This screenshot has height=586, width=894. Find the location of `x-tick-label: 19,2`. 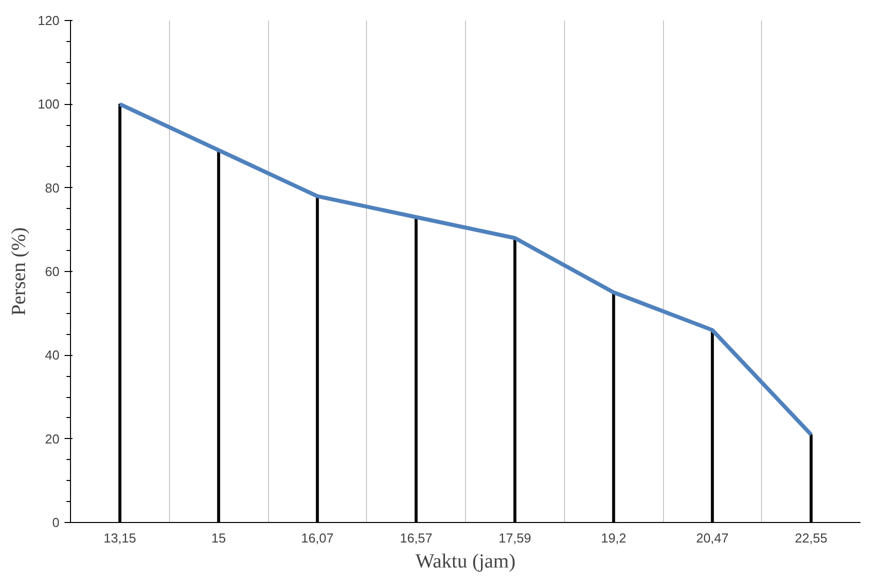

x-tick-label: 19,2 is located at coordinates (613, 538).